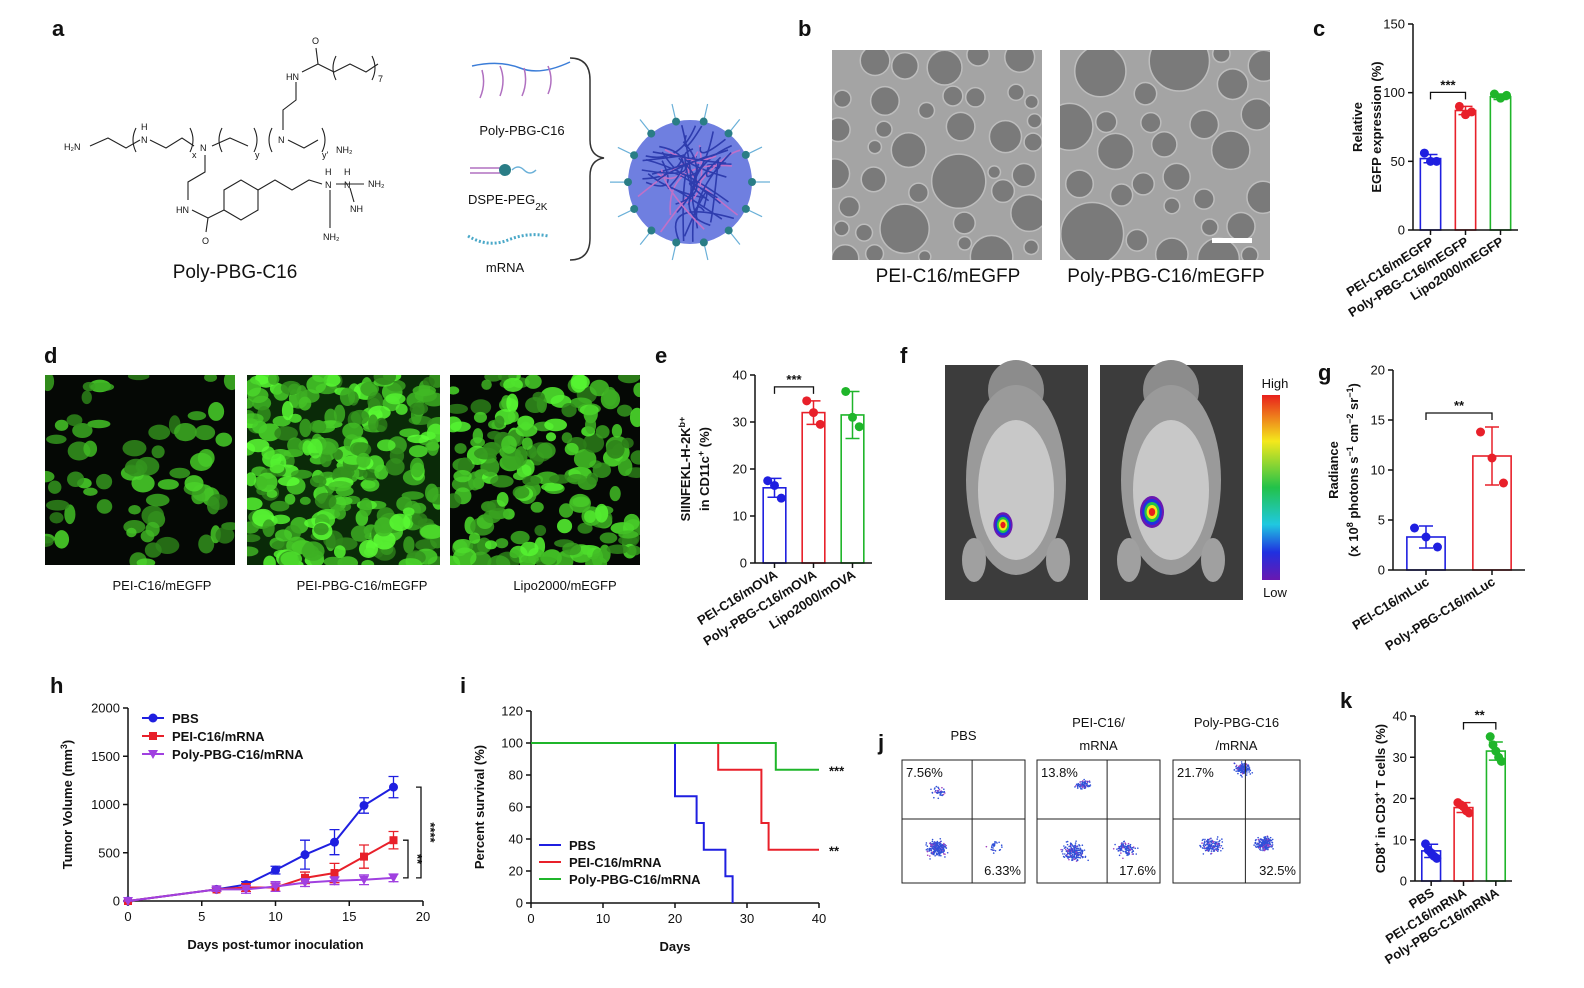  What do you see at coordinates (904, 355) in the screenshot?
I see `panel-label: f` at bounding box center [904, 355].